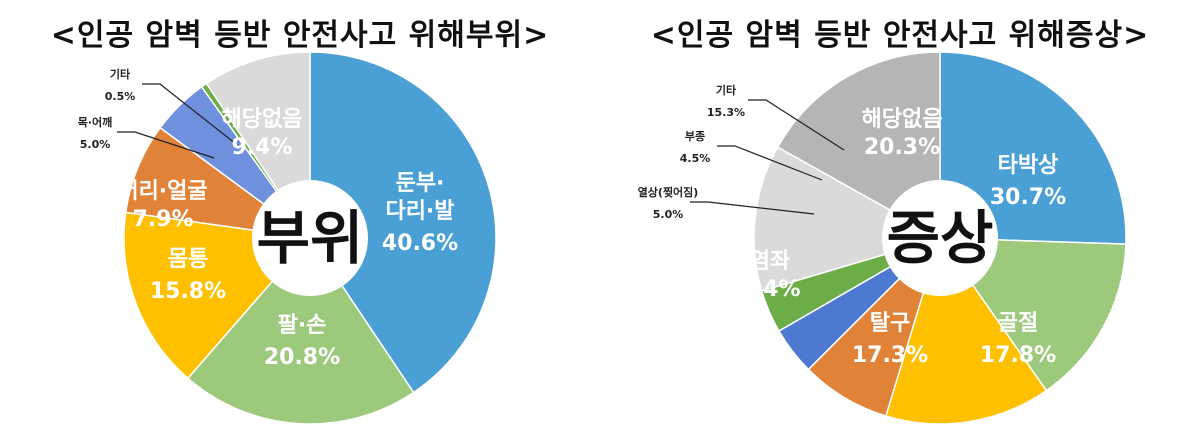 This screenshot has height=446, width=1200. What do you see at coordinates (890, 323) in the screenshot?
I see `slice-label: 탈구` at bounding box center [890, 323].